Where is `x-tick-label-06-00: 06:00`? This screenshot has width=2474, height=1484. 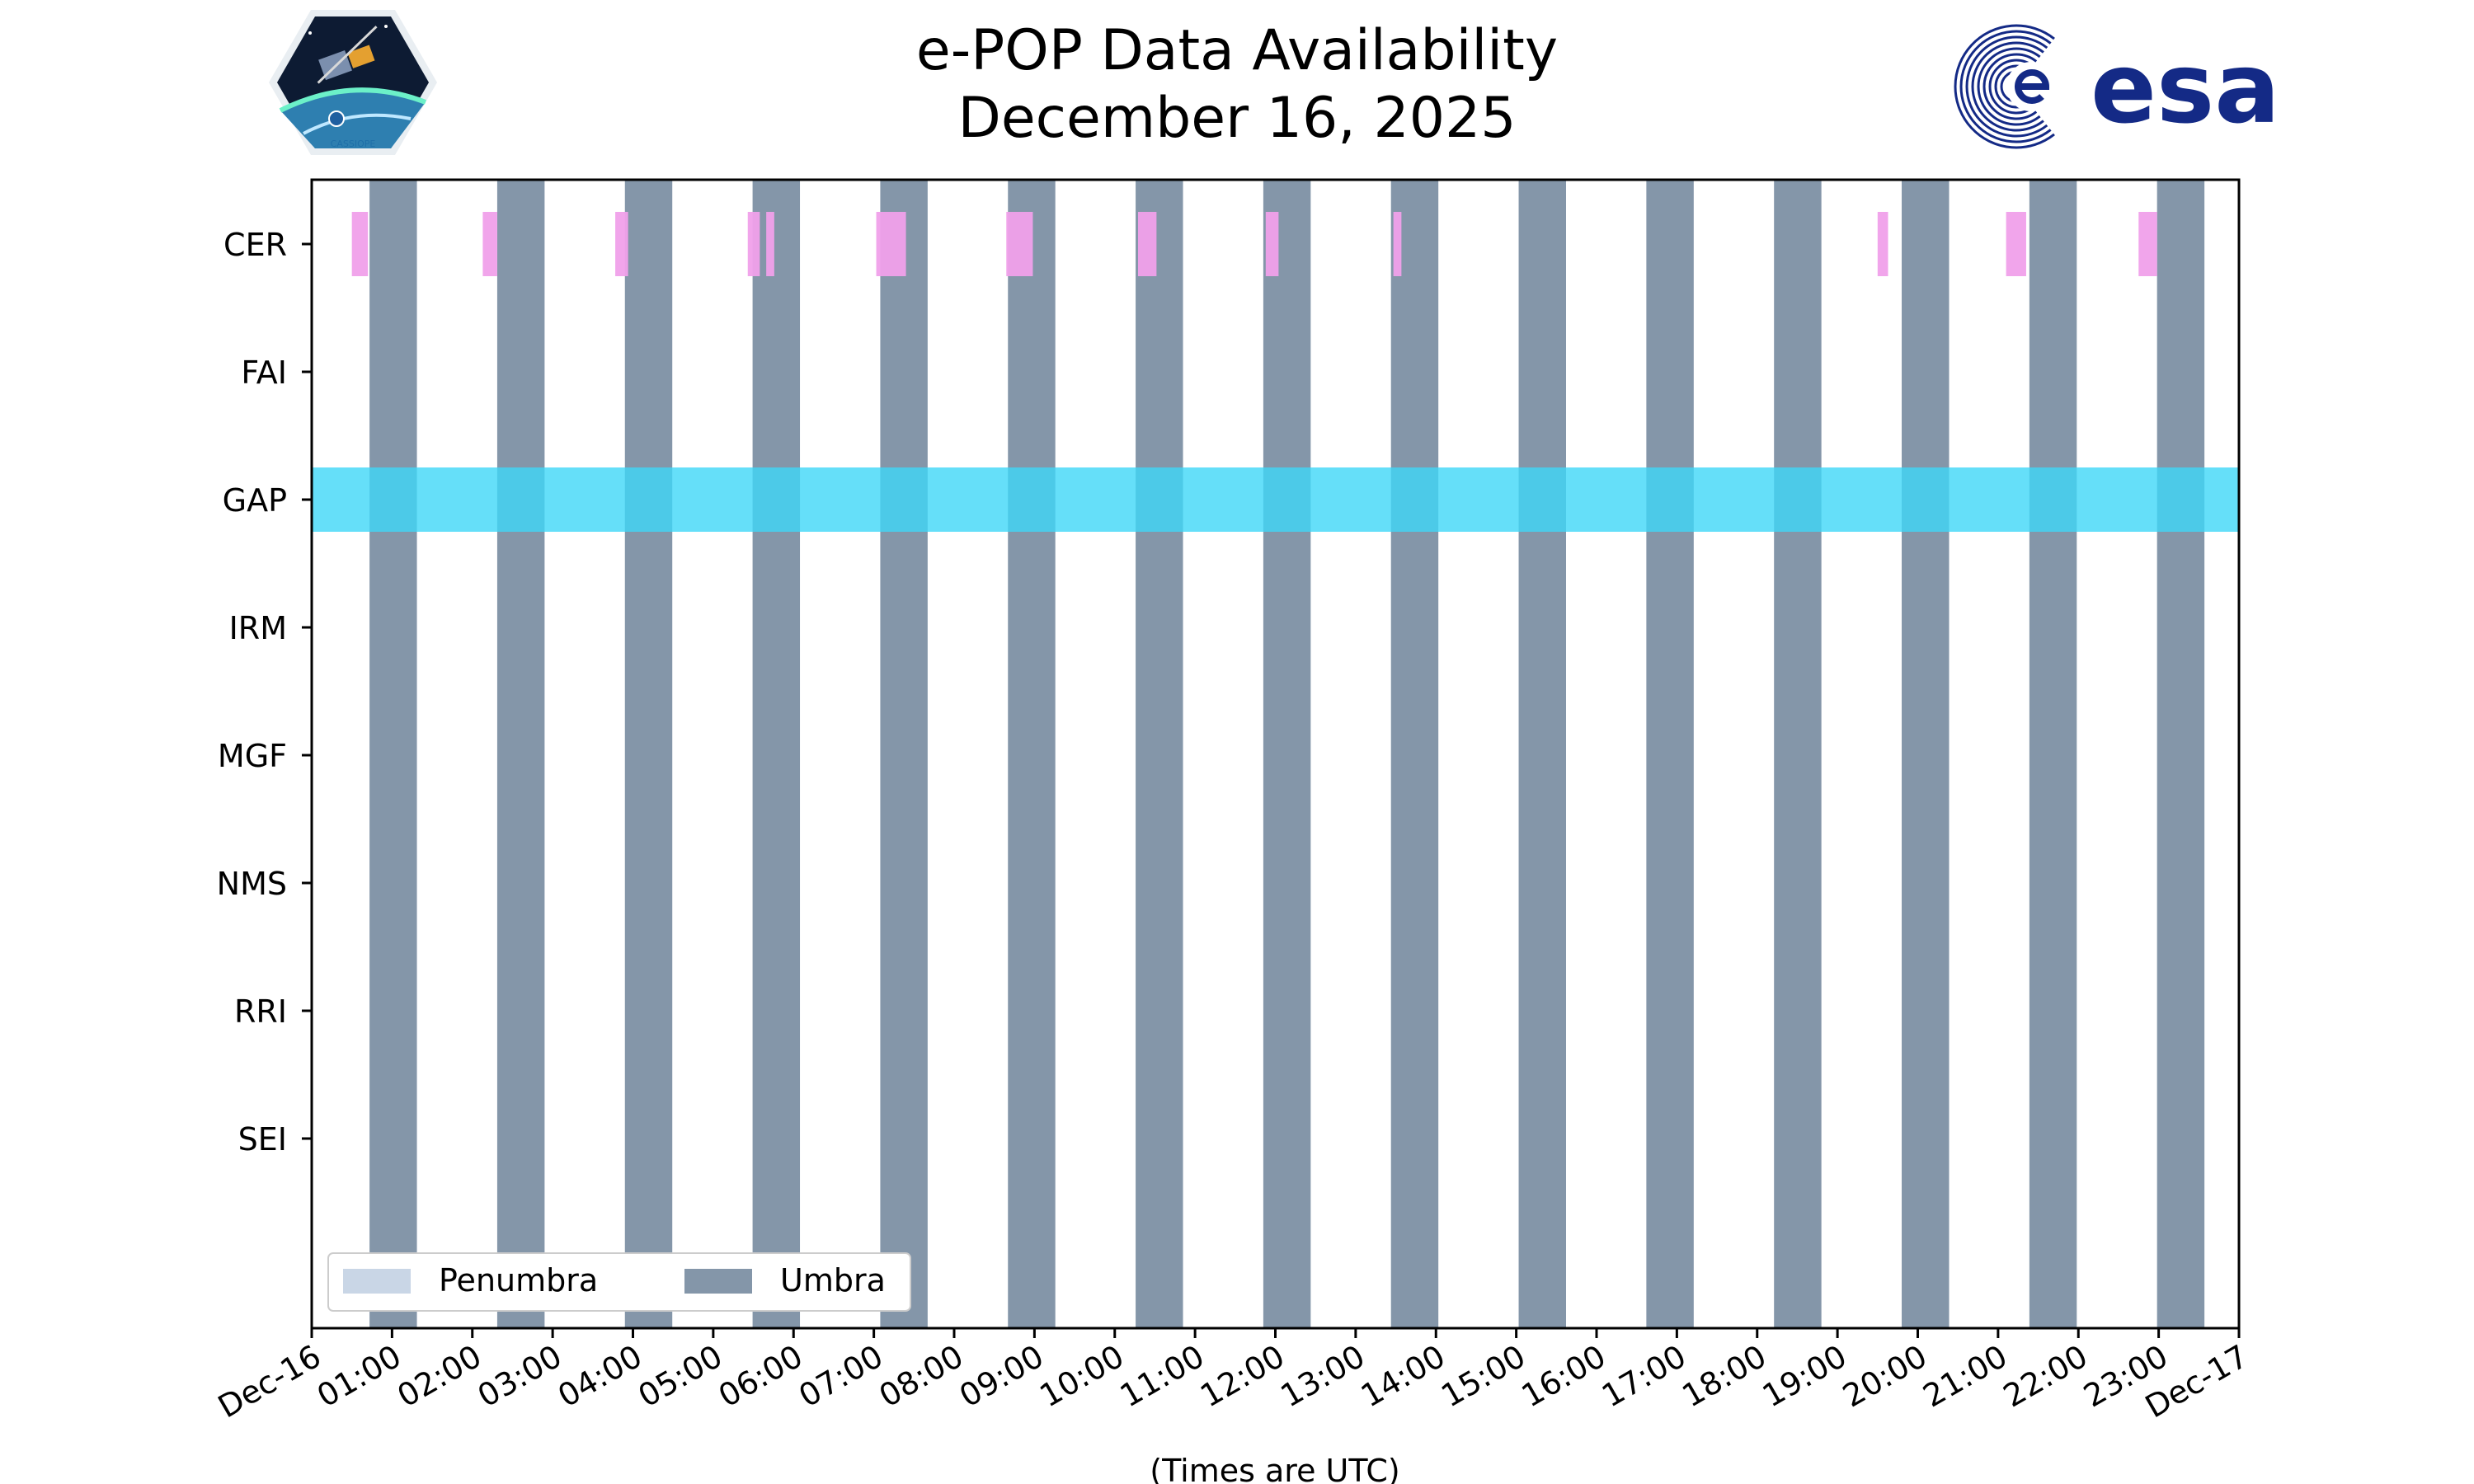
x-tick-label-06-00: 06:00 is located at coordinates (761, 1376).